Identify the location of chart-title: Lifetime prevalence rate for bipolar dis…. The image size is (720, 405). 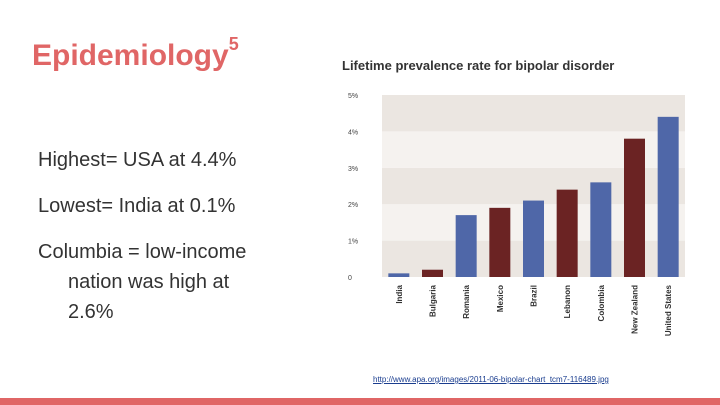
(478, 65).